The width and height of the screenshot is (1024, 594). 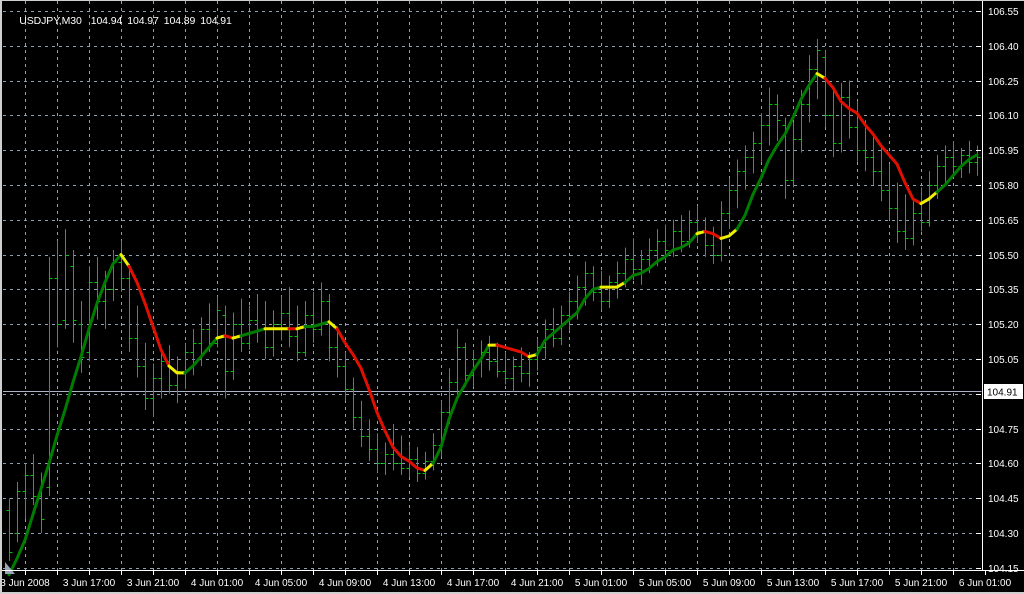 What do you see at coordinates (143, 21) in the screenshot?
I see `bar-high-value: 104.97` at bounding box center [143, 21].